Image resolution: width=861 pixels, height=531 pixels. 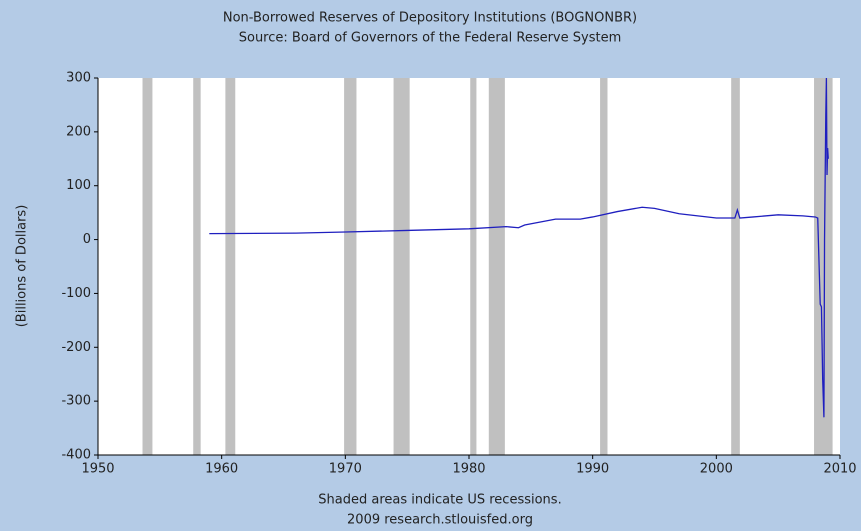 What do you see at coordinates (22, 266) in the screenshot?
I see `y-axis-label: (Billions of Dollars)` at bounding box center [22, 266].